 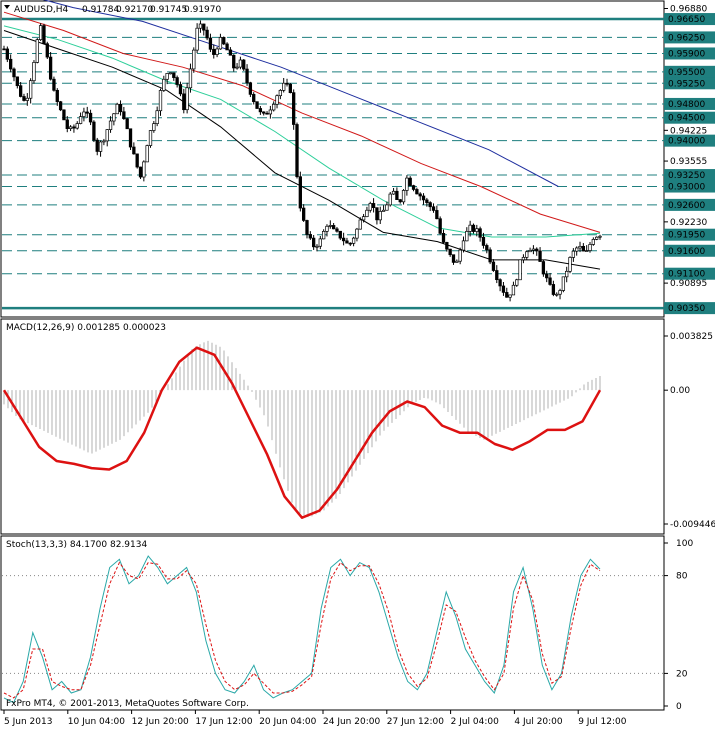 What do you see at coordinates (602, 722) in the screenshot?
I see `time-tick-label: 9 Jul 12:00` at bounding box center [602, 722].